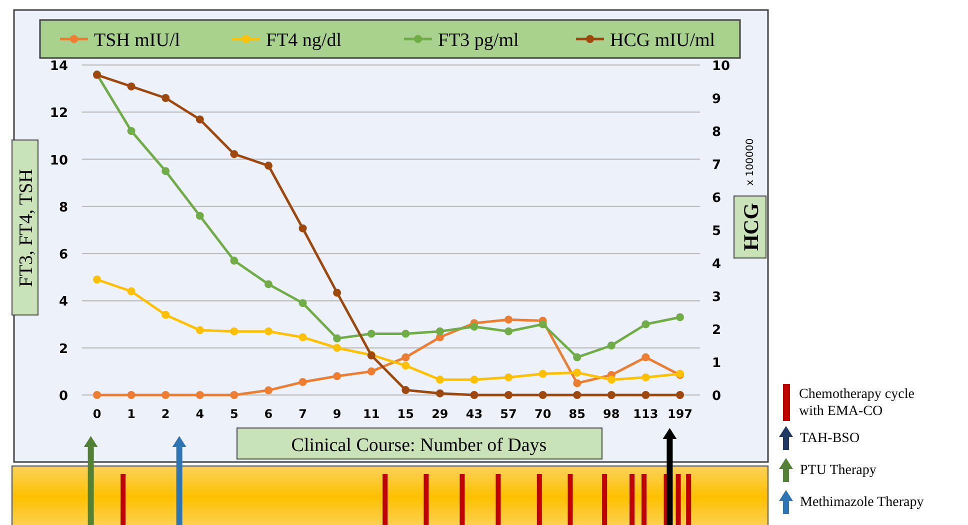 The width and height of the screenshot is (968, 525). Describe the element at coordinates (474, 414) in the screenshot. I see `x-tick-label: 43` at that location.